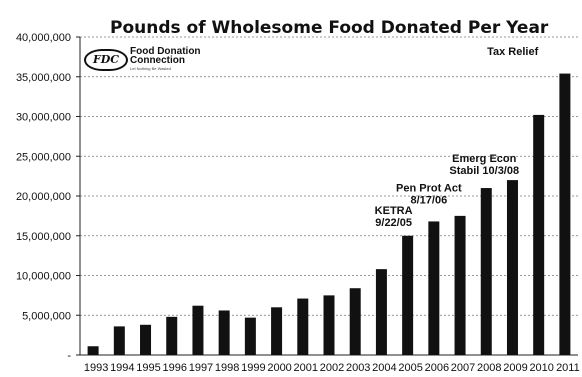 This screenshot has height=377, width=582. What do you see at coordinates (172, 335) in the screenshot?
I see `bar-1996` at bounding box center [172, 335].